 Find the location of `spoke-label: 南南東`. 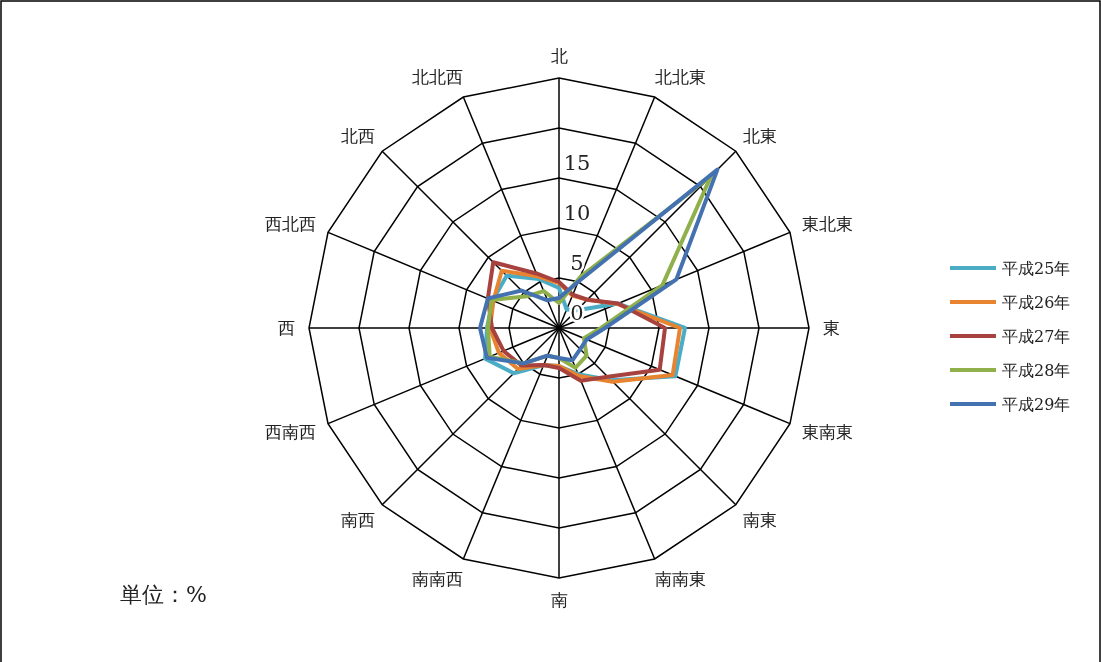

spoke-label: 南南東 is located at coordinates (681, 579).